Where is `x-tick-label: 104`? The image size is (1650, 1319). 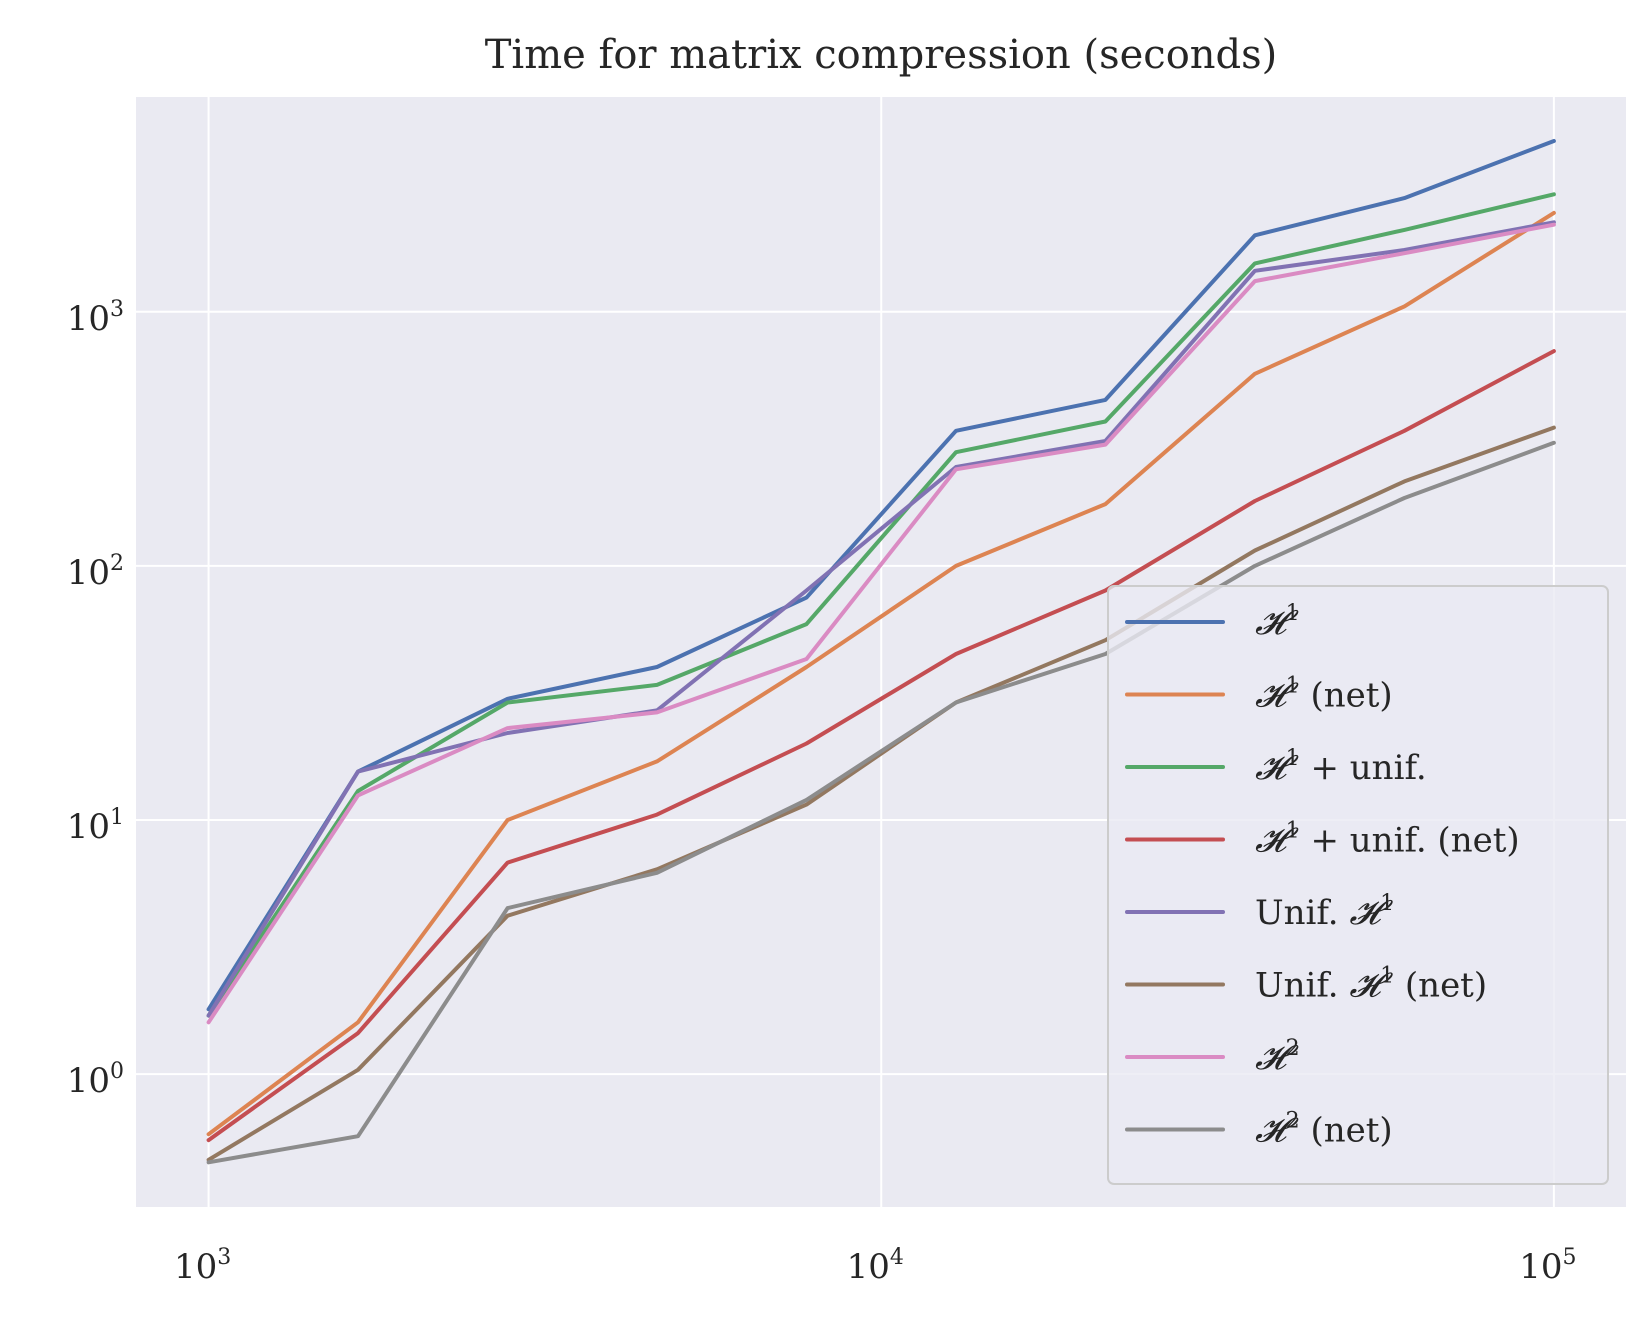
x-tick-label: 104 is located at coordinates (875, 1266).